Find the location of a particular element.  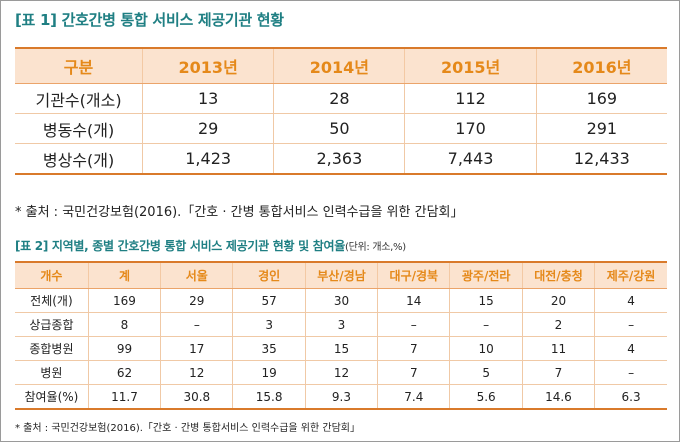

table1-cell: 12,433 is located at coordinates (601, 159).